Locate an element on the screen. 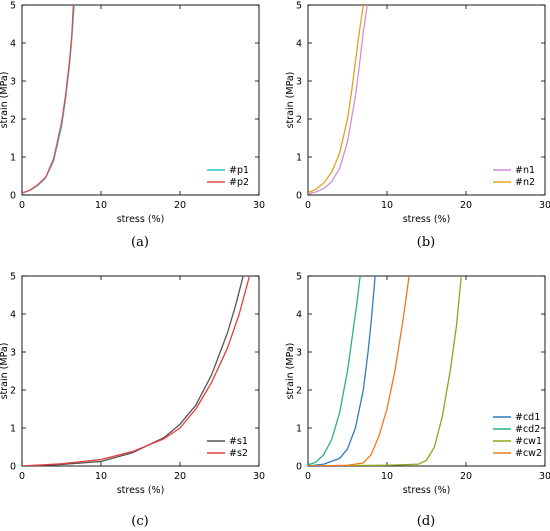  series-line-cw1 is located at coordinates (385, 371).